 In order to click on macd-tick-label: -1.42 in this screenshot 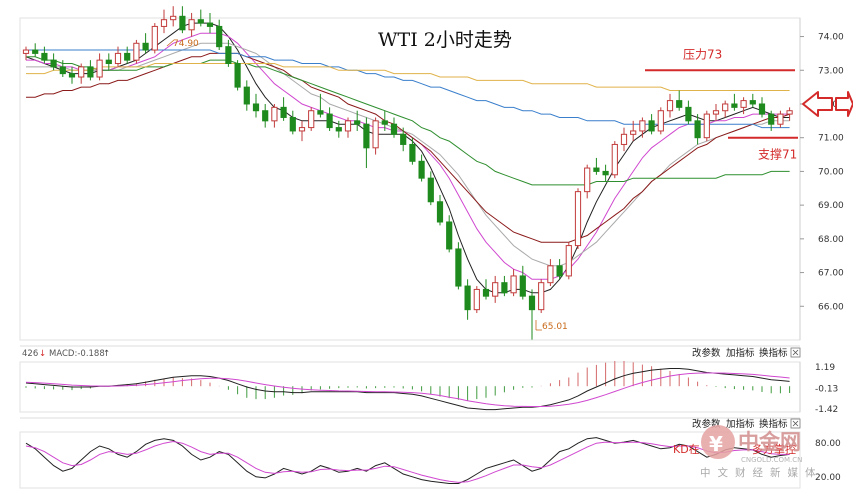, I will do `click(826, 410)`.